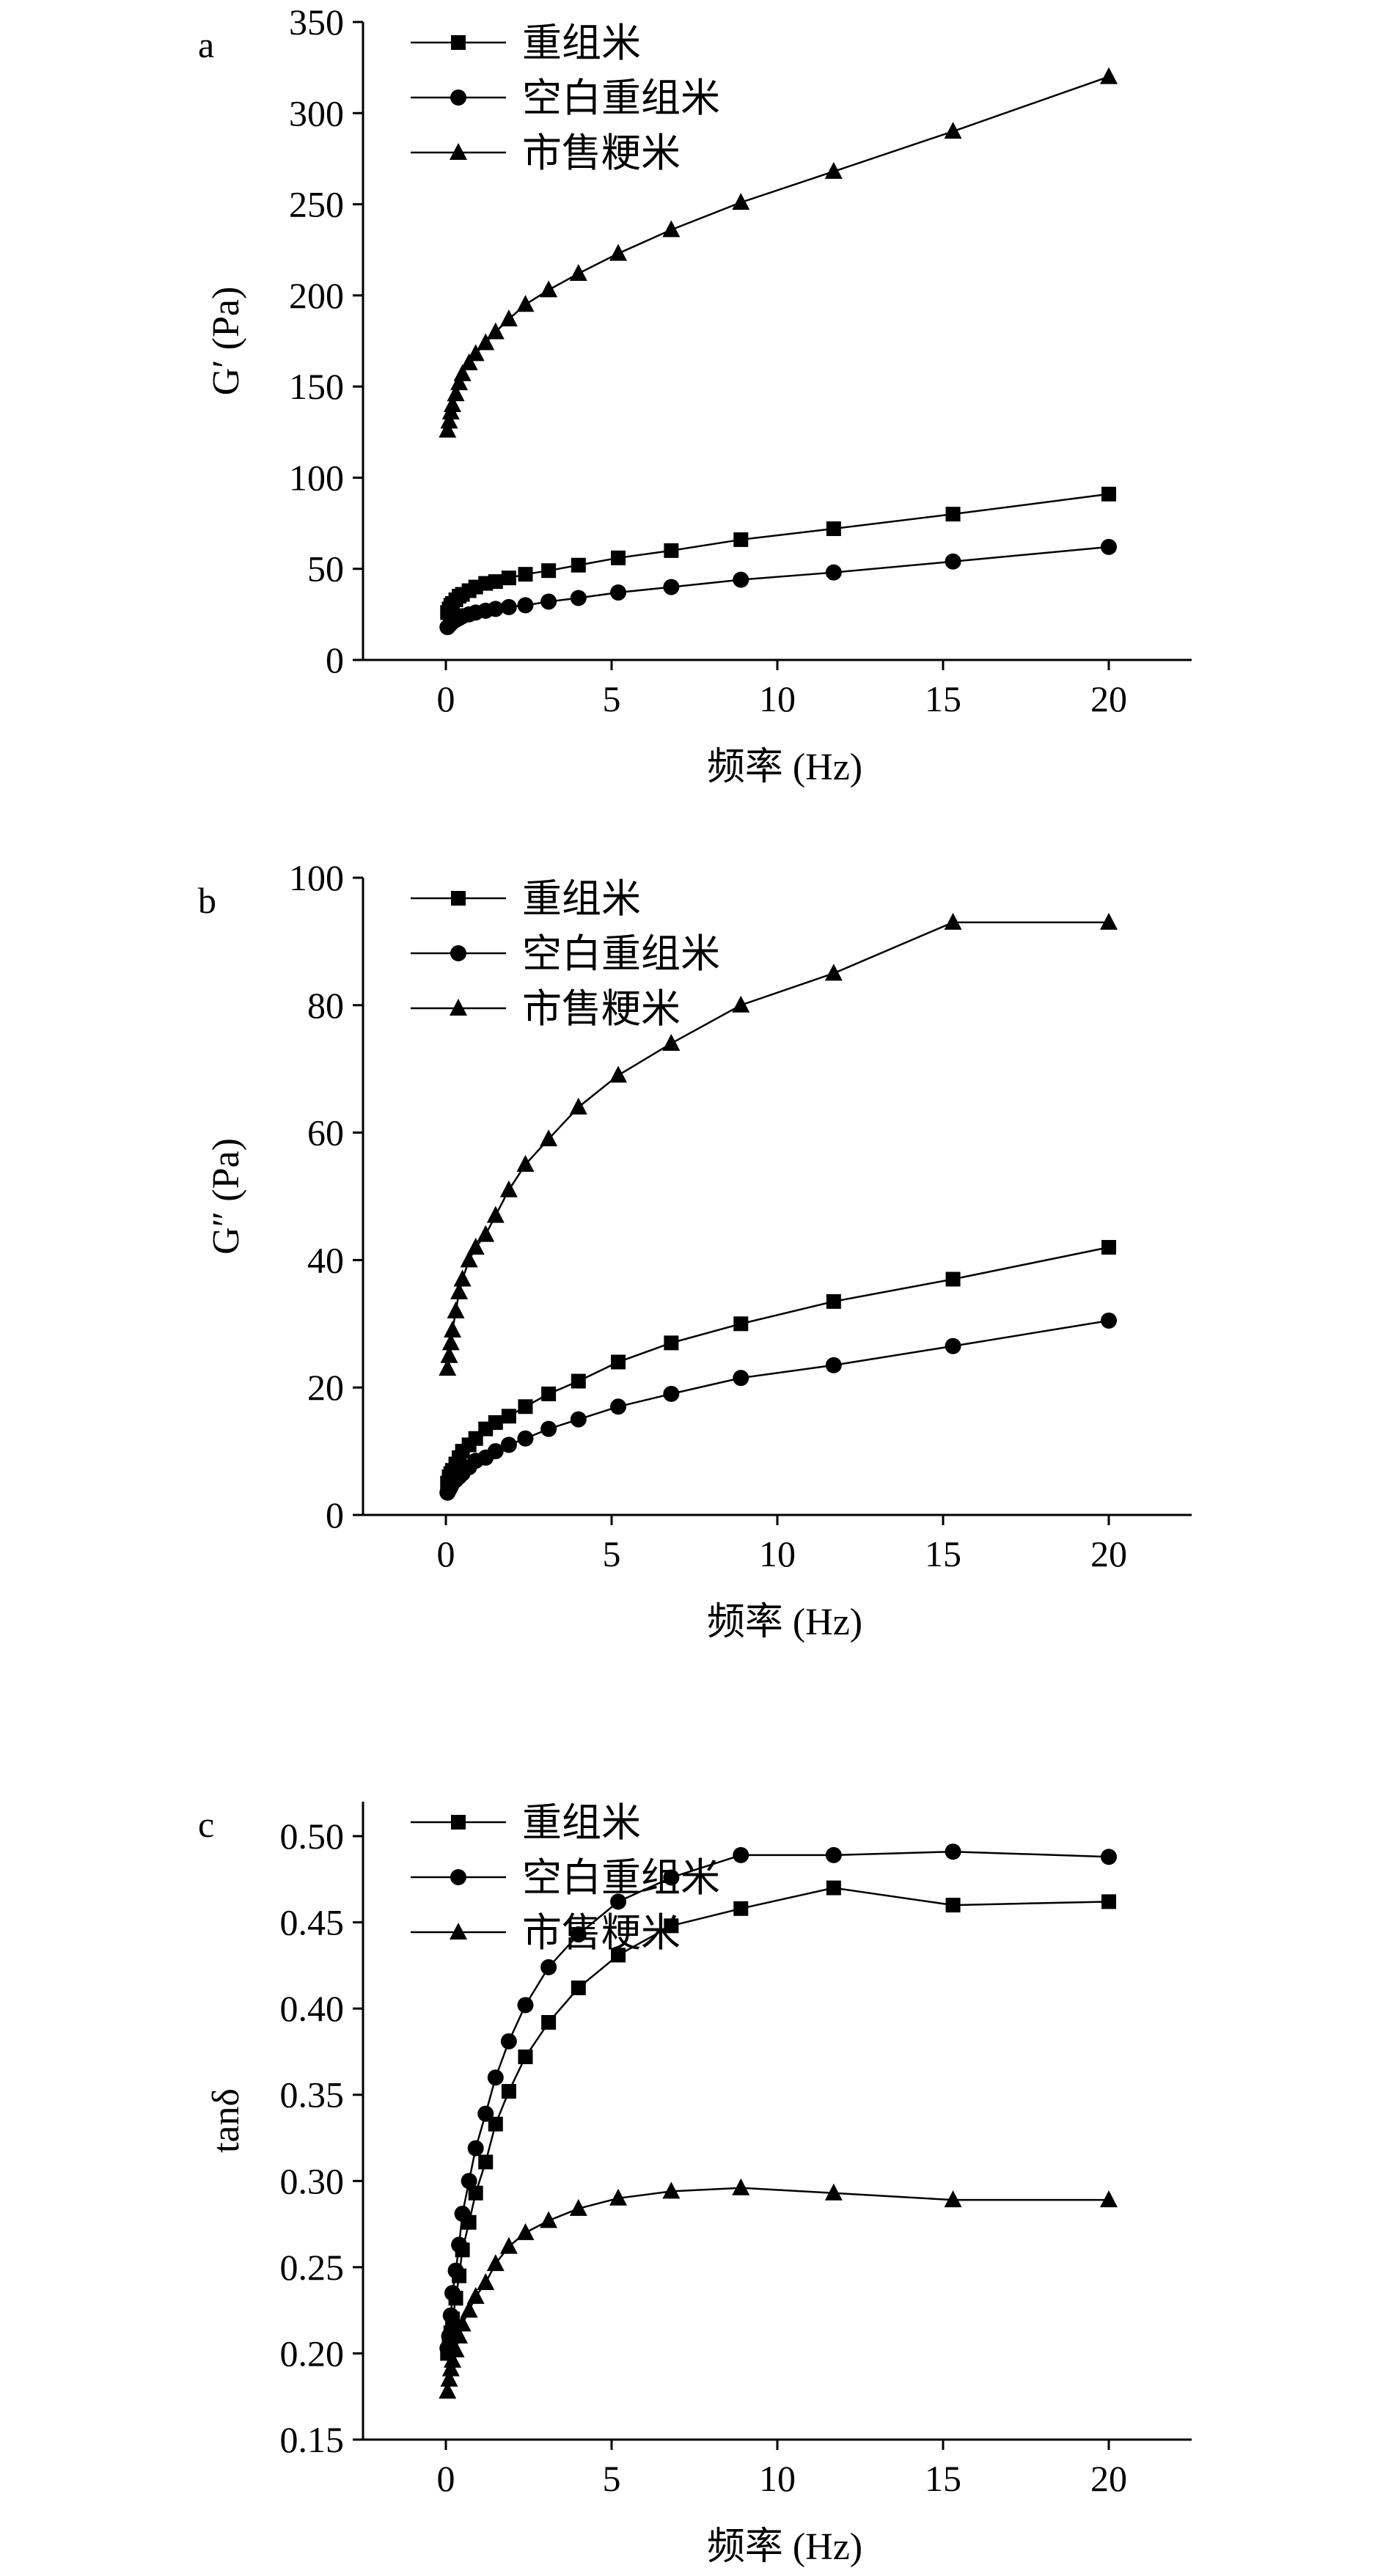  Describe the element at coordinates (325, 1260) in the screenshot. I see `y-tick-label: 40` at that location.